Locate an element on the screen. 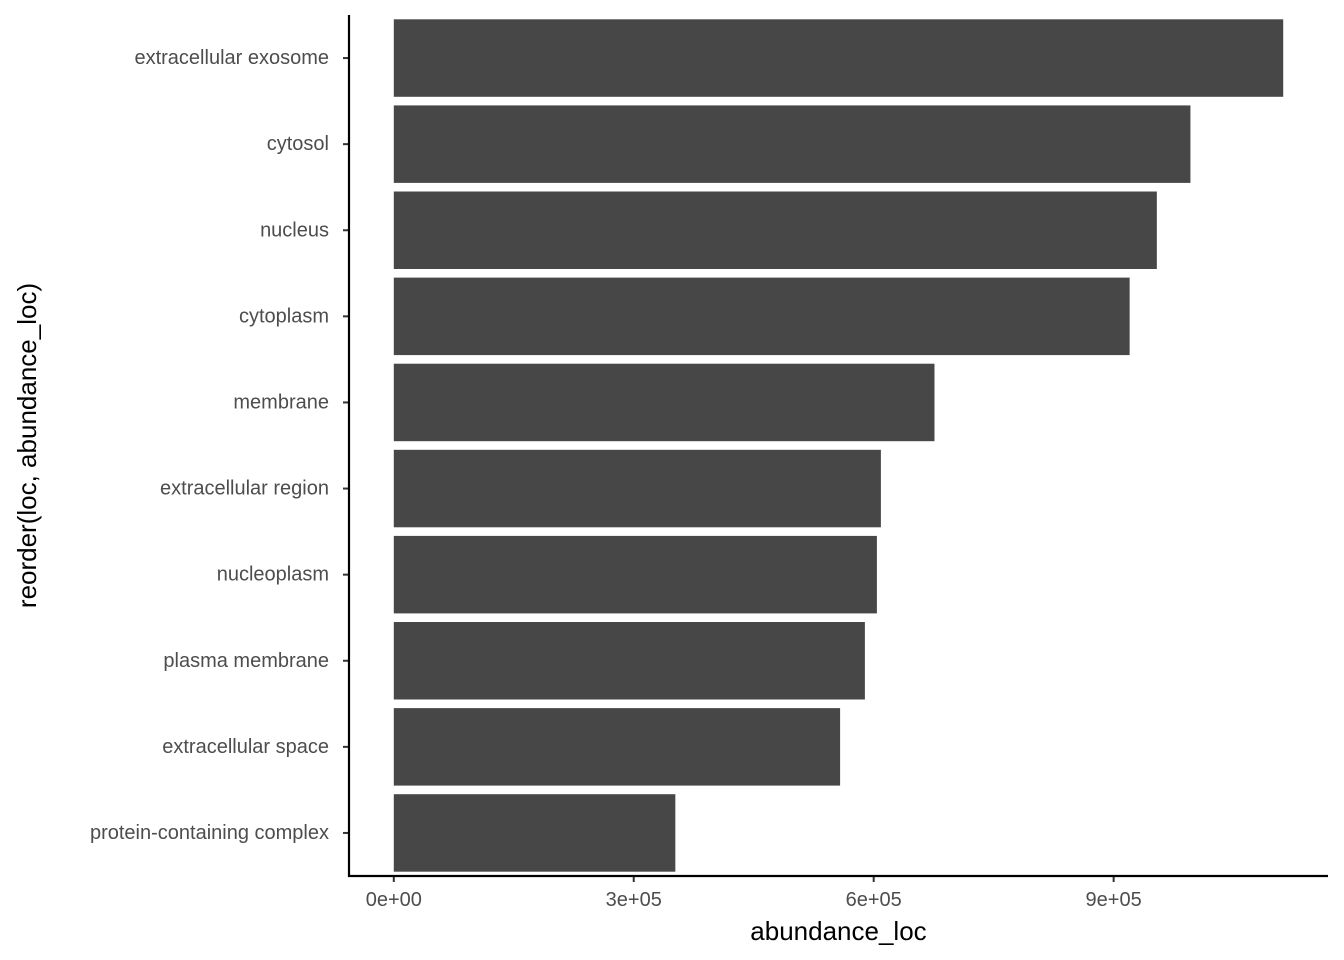 This screenshot has height=960, width=1344. bar-nucleus is located at coordinates (775, 230).